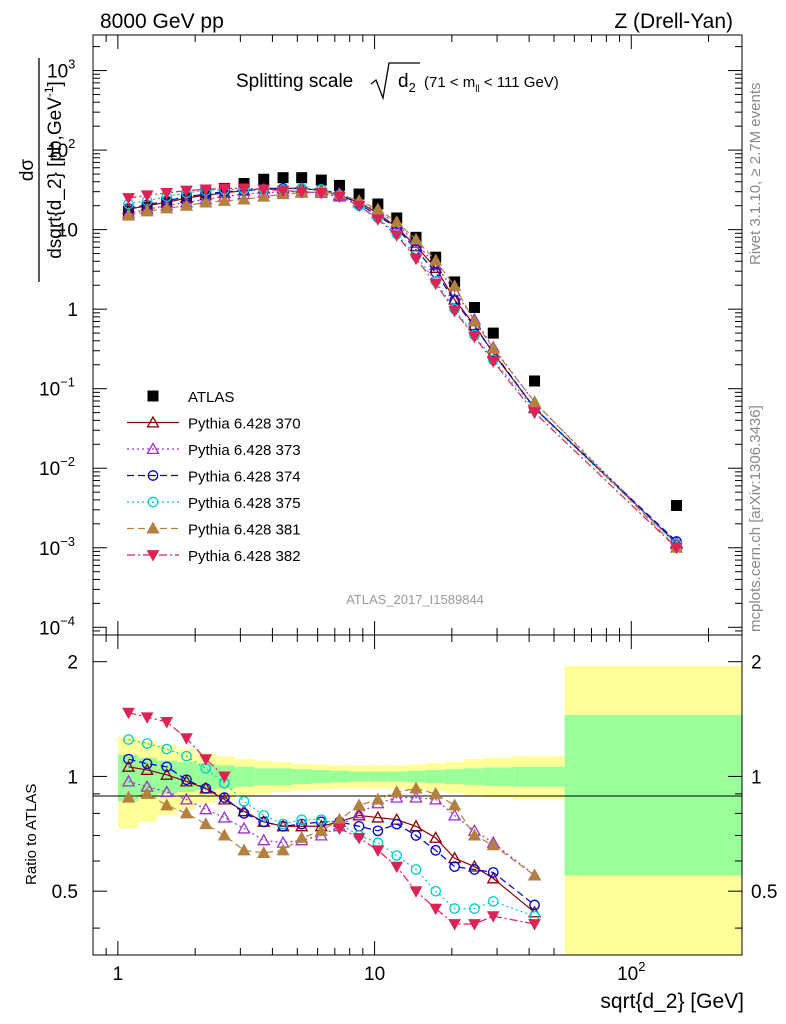 The width and height of the screenshot is (786, 1024). Describe the element at coordinates (244, 424) in the screenshot. I see `legend-label: Pythia 6.428 370` at that location.